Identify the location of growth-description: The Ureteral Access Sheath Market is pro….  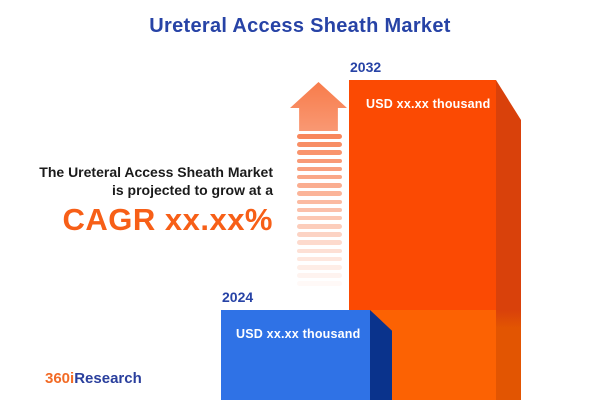
(136, 199).